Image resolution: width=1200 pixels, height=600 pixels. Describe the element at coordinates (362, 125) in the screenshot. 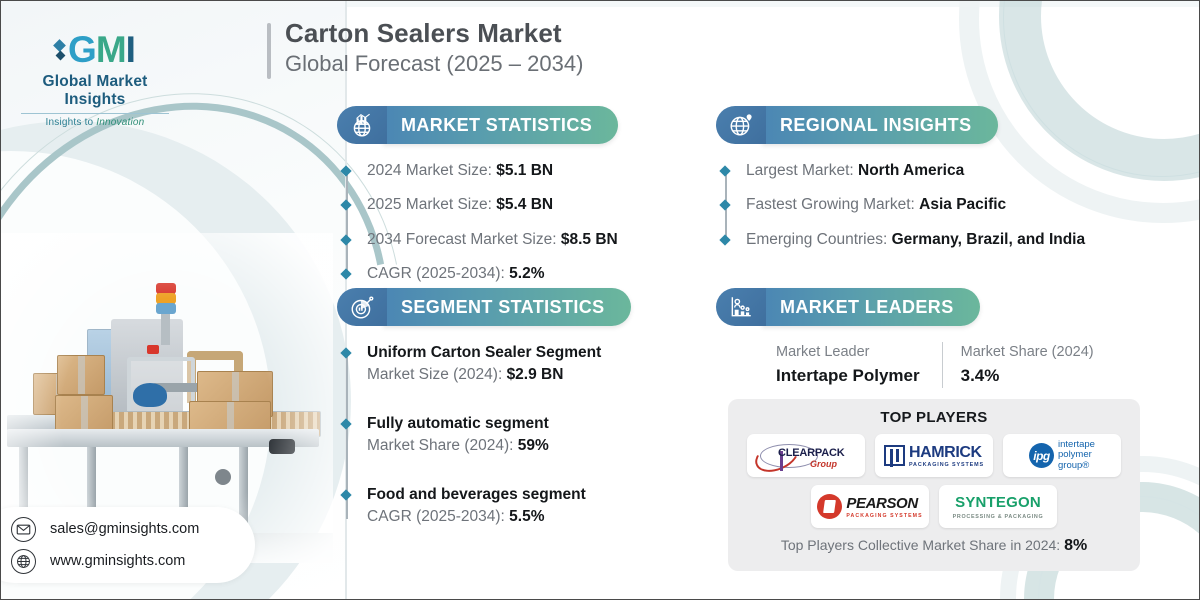

I see `globe-chart-icon` at that location.